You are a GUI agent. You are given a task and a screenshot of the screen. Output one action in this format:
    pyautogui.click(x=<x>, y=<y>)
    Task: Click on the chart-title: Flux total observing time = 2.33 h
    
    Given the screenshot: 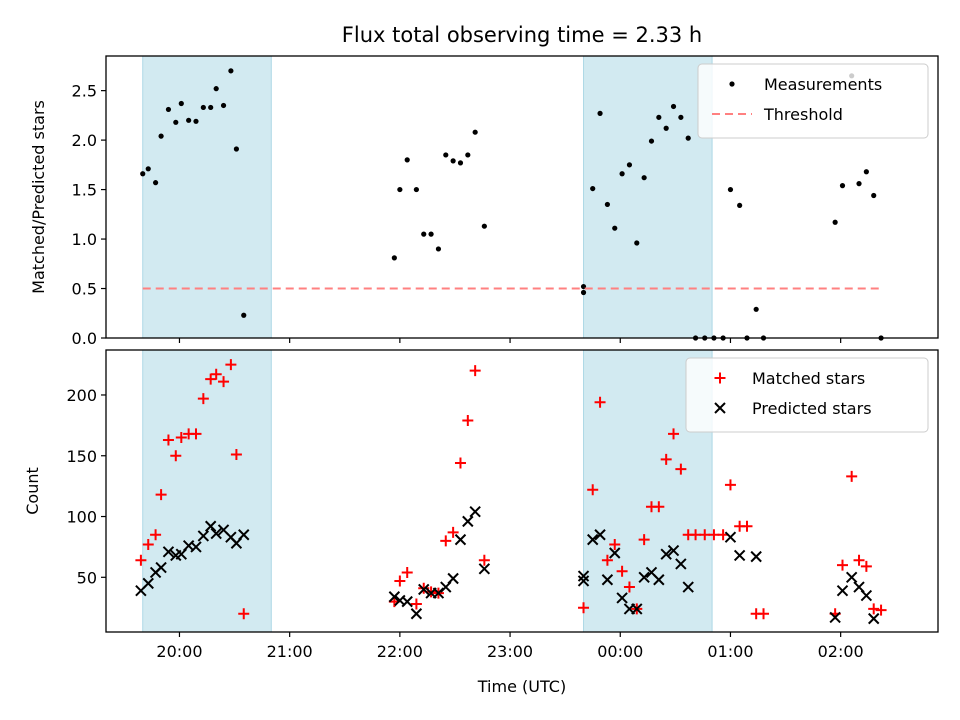 What is the action you would take?
    pyautogui.click(x=522, y=35)
    